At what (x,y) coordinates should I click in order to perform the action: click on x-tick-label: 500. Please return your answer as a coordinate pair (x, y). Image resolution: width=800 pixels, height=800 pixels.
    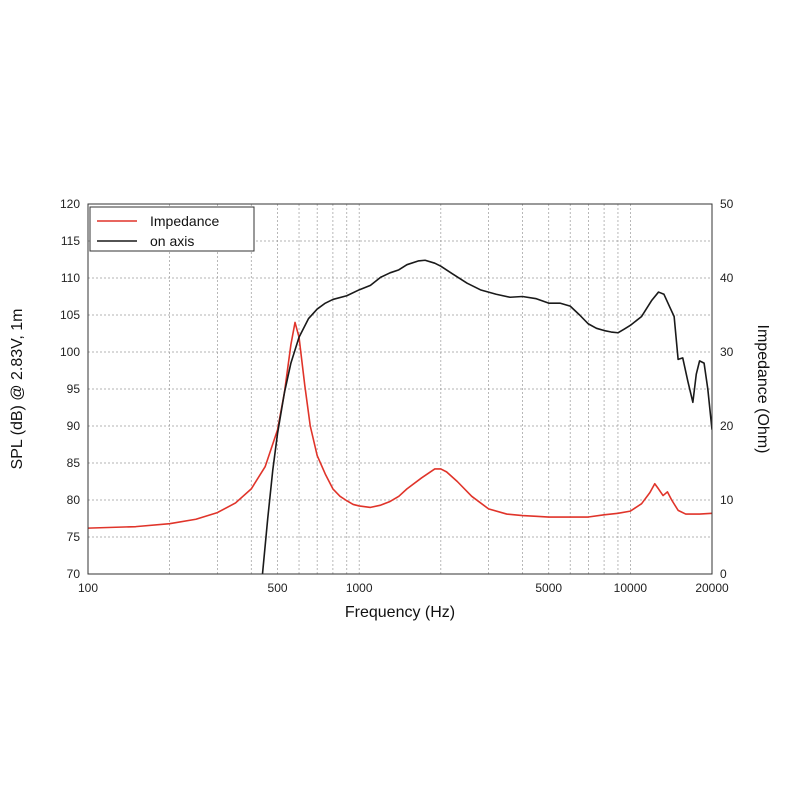
    Looking at the image, I should click on (278, 588).